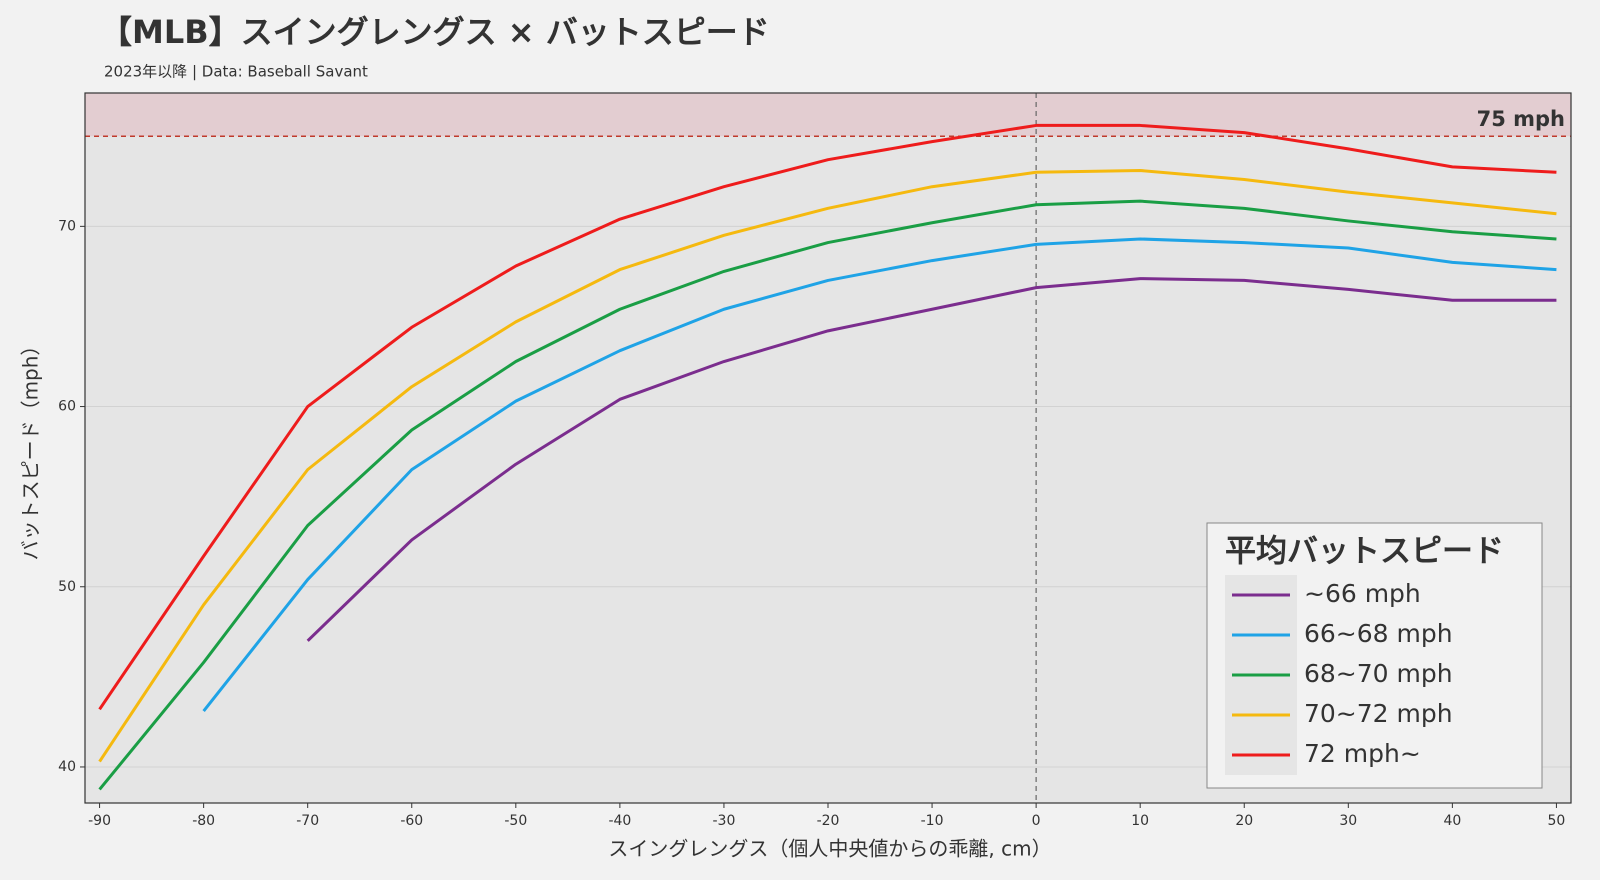 The width and height of the screenshot is (1600, 880). I want to click on x-tick-label: -60, so click(411, 821).